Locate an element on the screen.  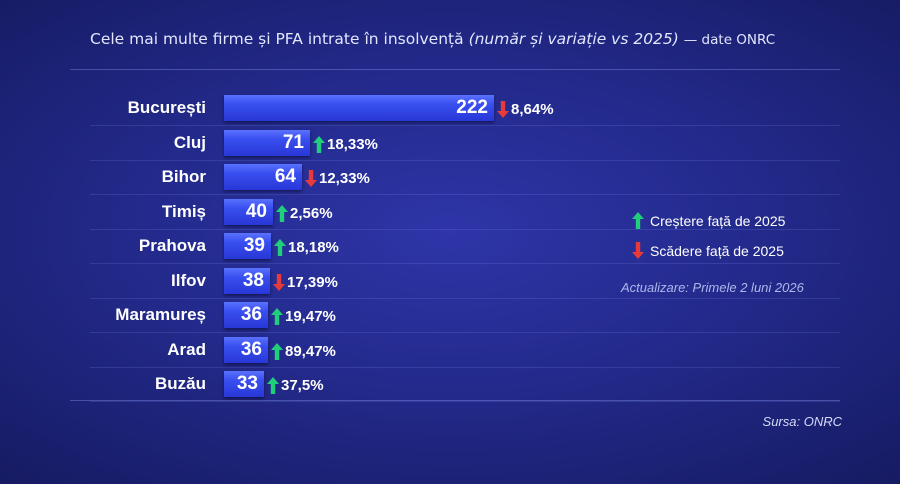
category-label: Cluj is located at coordinates (189, 142).